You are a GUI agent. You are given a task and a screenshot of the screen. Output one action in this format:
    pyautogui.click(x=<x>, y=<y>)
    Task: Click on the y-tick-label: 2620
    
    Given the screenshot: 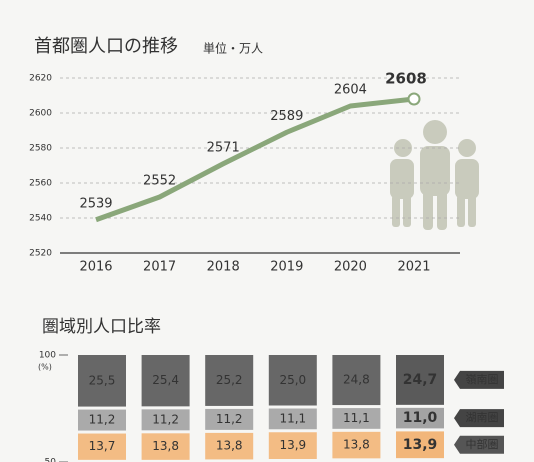 What is the action you would take?
    pyautogui.click(x=40, y=79)
    